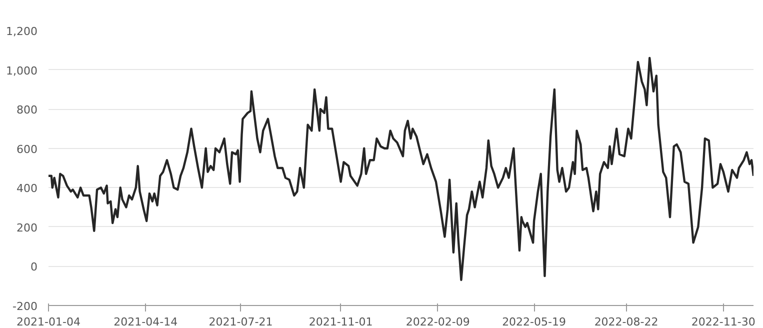  Describe the element at coordinates (626, 322) in the screenshot. I see `x-tick-label: 2022-08-22` at that location.